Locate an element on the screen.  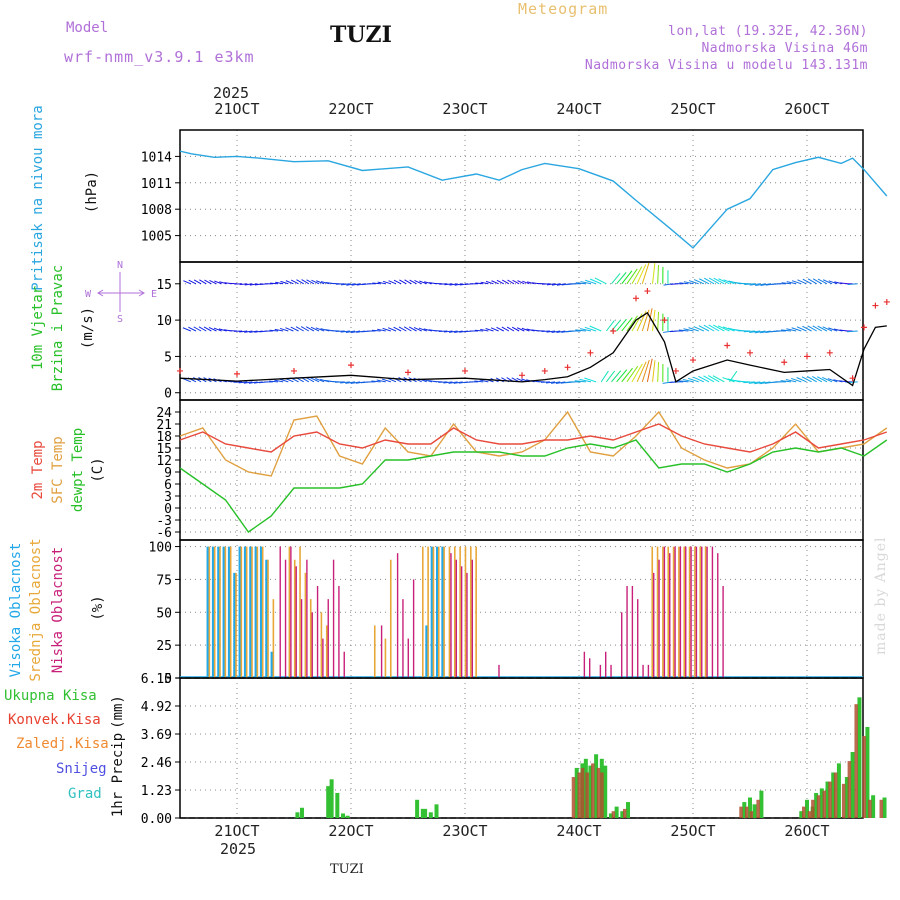
tick-label: 24 is located at coordinates (164, 413).